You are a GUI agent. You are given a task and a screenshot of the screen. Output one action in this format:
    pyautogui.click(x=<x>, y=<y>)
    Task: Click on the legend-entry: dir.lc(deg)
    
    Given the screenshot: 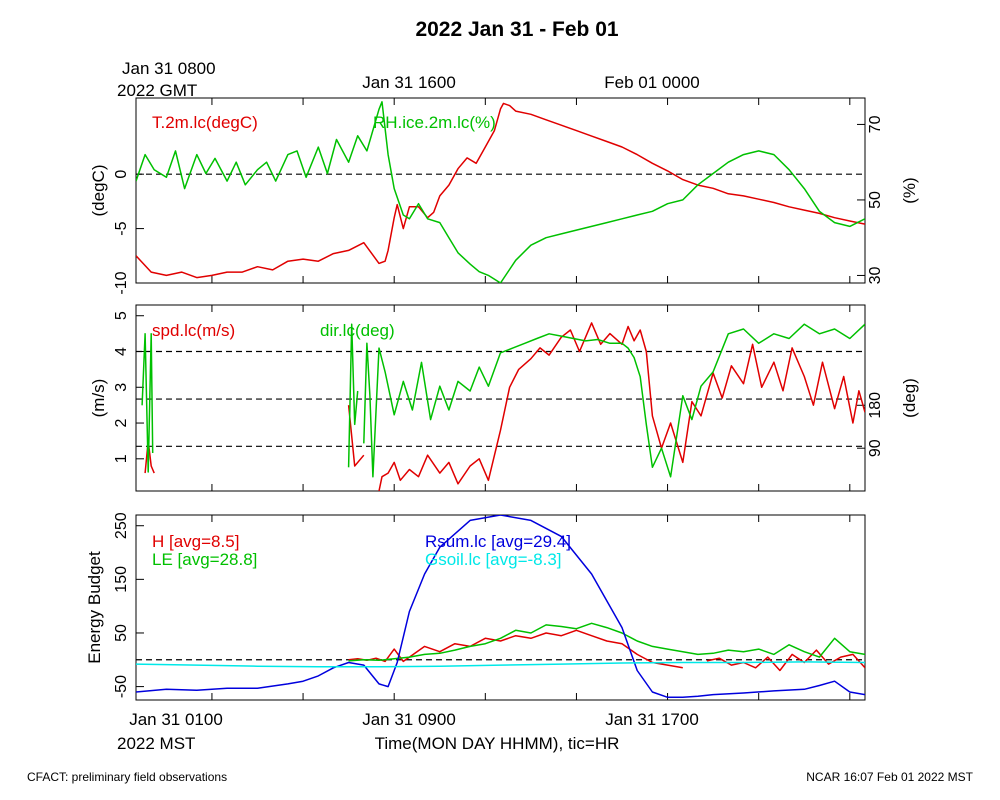 What is the action you would take?
    pyautogui.click(x=357, y=330)
    